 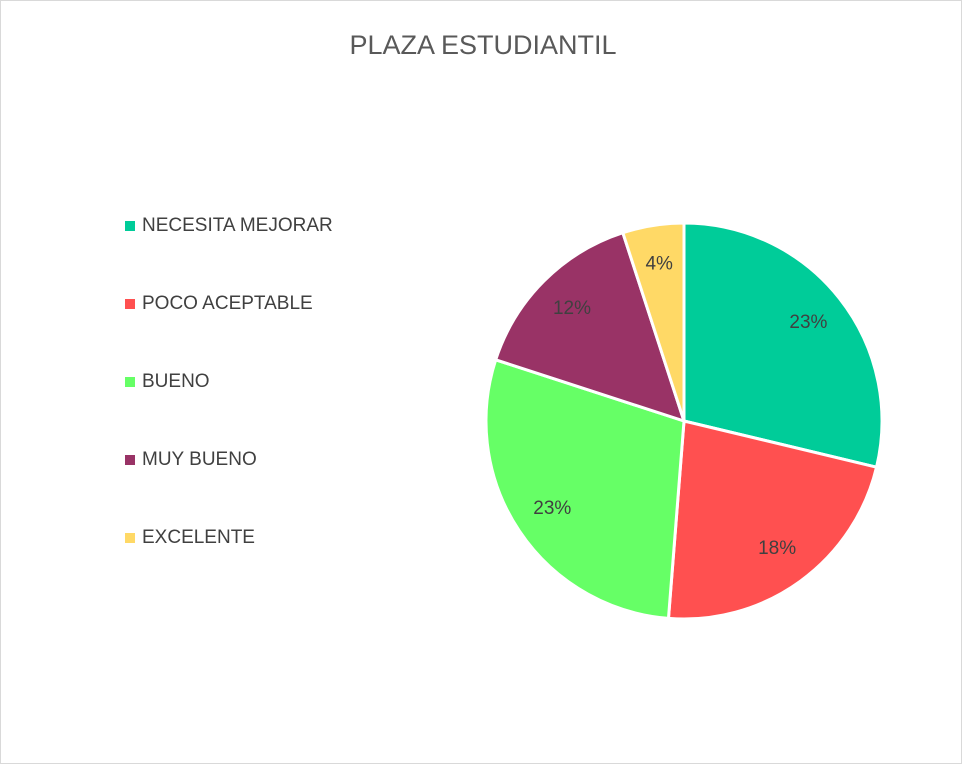 I want to click on data-label: 4%, so click(x=659, y=264).